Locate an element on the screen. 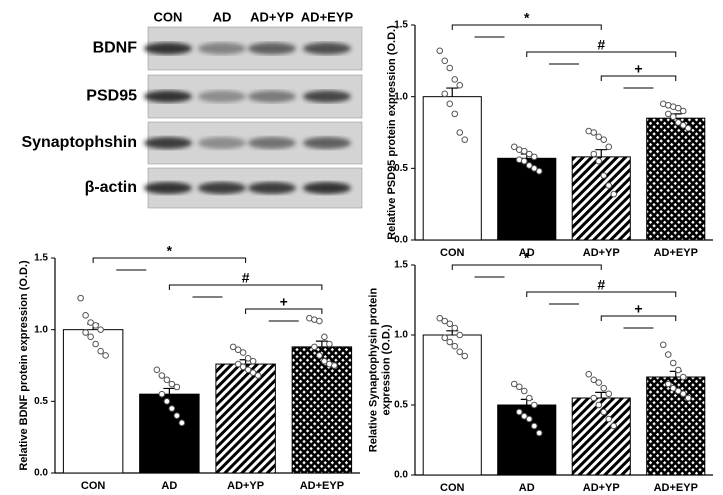  x-tick-label: AD+EYP is located at coordinates (322, 486).